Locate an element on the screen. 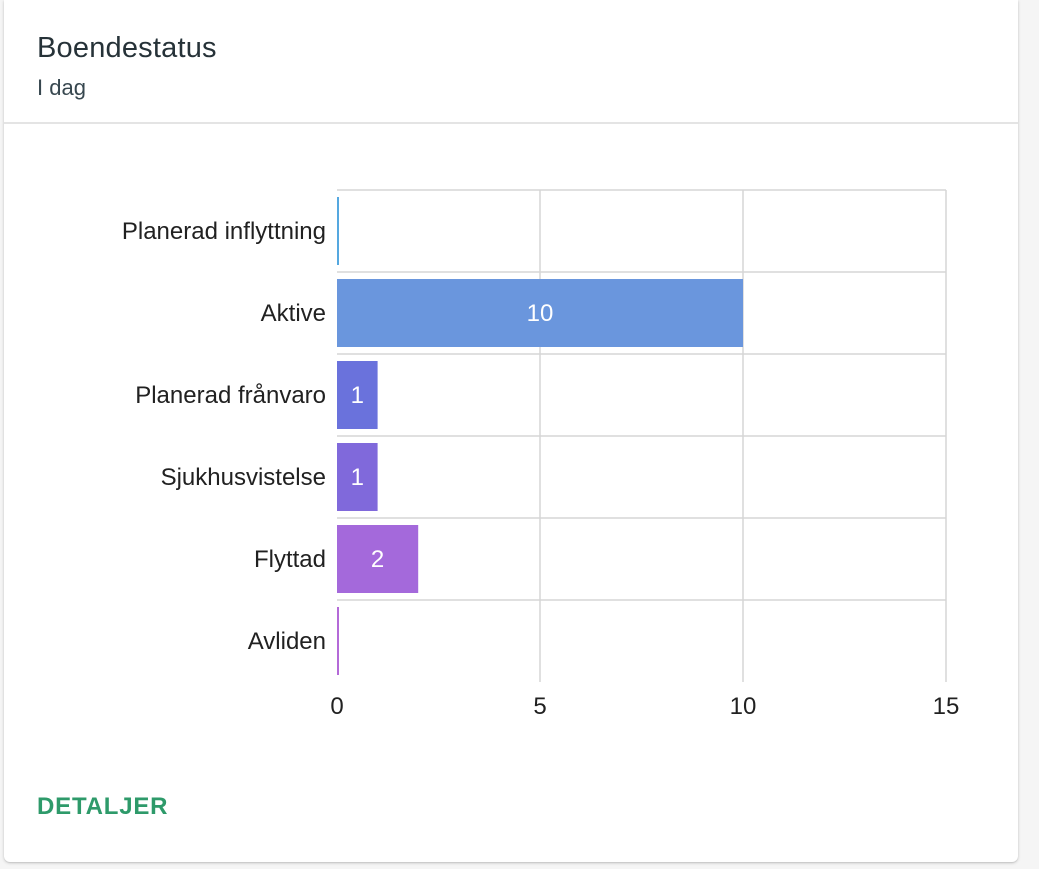  card-title: Boendestatus is located at coordinates (127, 48).